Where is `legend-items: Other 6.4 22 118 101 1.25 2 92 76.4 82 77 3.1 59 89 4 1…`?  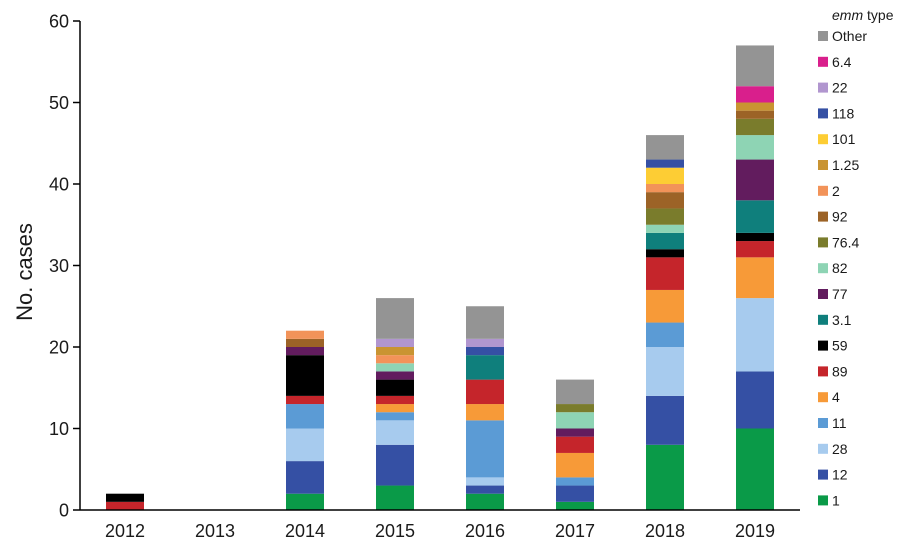
legend-items: Other 6.4 22 118 101 1.25 2 92 76.4 82 77 3.1 59 89 4 1… is located at coordinates (842, 268).